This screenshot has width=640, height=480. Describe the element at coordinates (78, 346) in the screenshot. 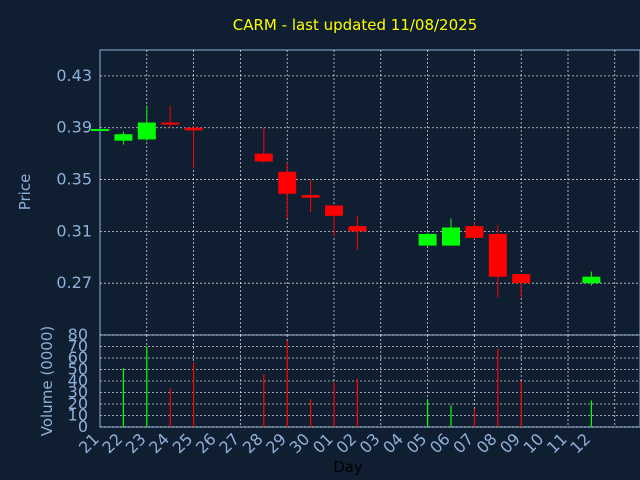

I see `volume-tick-label: 70` at that location.